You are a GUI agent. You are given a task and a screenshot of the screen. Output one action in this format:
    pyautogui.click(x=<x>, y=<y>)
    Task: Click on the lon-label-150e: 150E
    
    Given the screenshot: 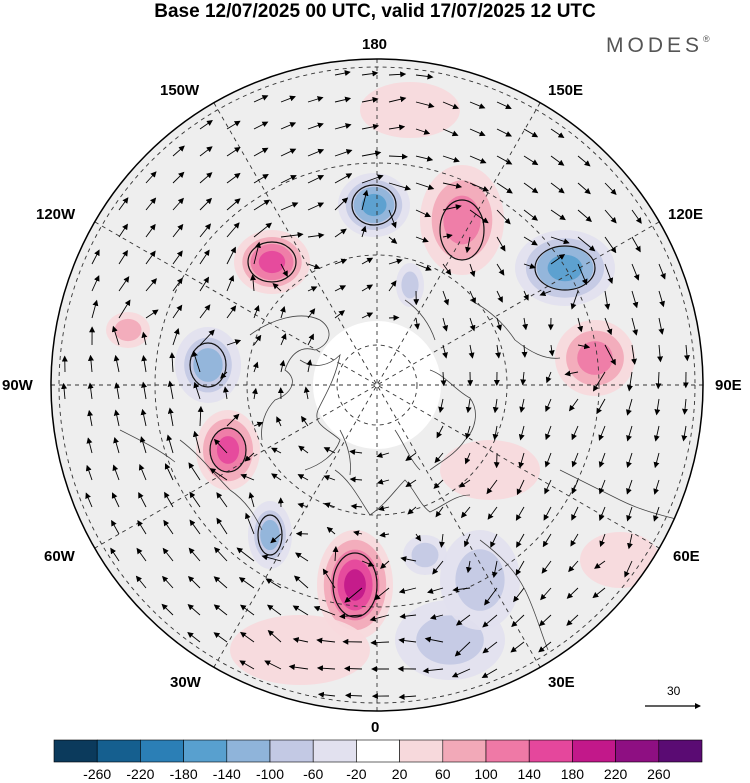 What is the action you would take?
    pyautogui.click(x=566, y=90)
    